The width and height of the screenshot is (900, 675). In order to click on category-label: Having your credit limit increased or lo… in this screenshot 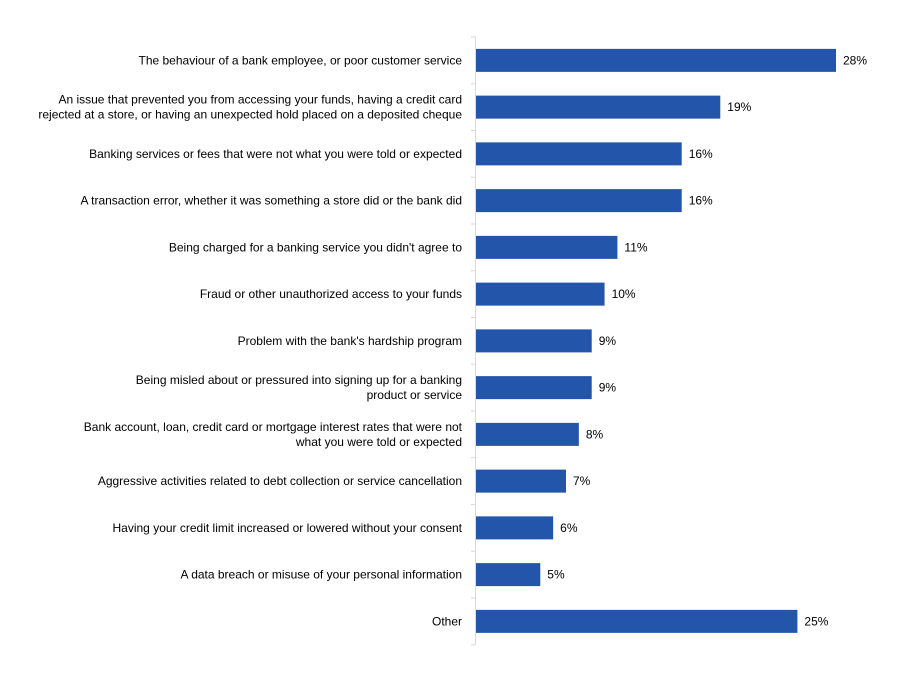, I will do `click(288, 528)`.